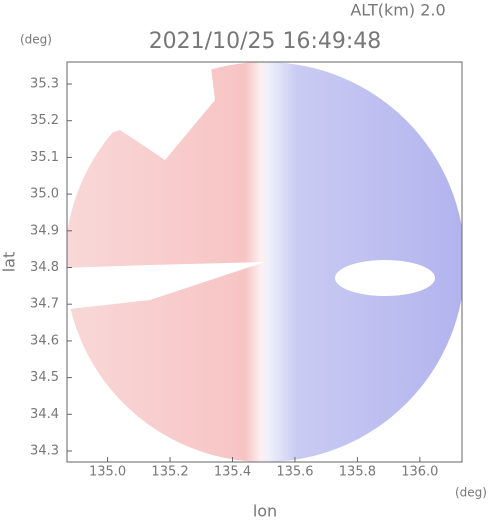 The image size is (491, 521). Describe the element at coordinates (265, 511) in the screenshot. I see `x-axis-label: lon` at that location.